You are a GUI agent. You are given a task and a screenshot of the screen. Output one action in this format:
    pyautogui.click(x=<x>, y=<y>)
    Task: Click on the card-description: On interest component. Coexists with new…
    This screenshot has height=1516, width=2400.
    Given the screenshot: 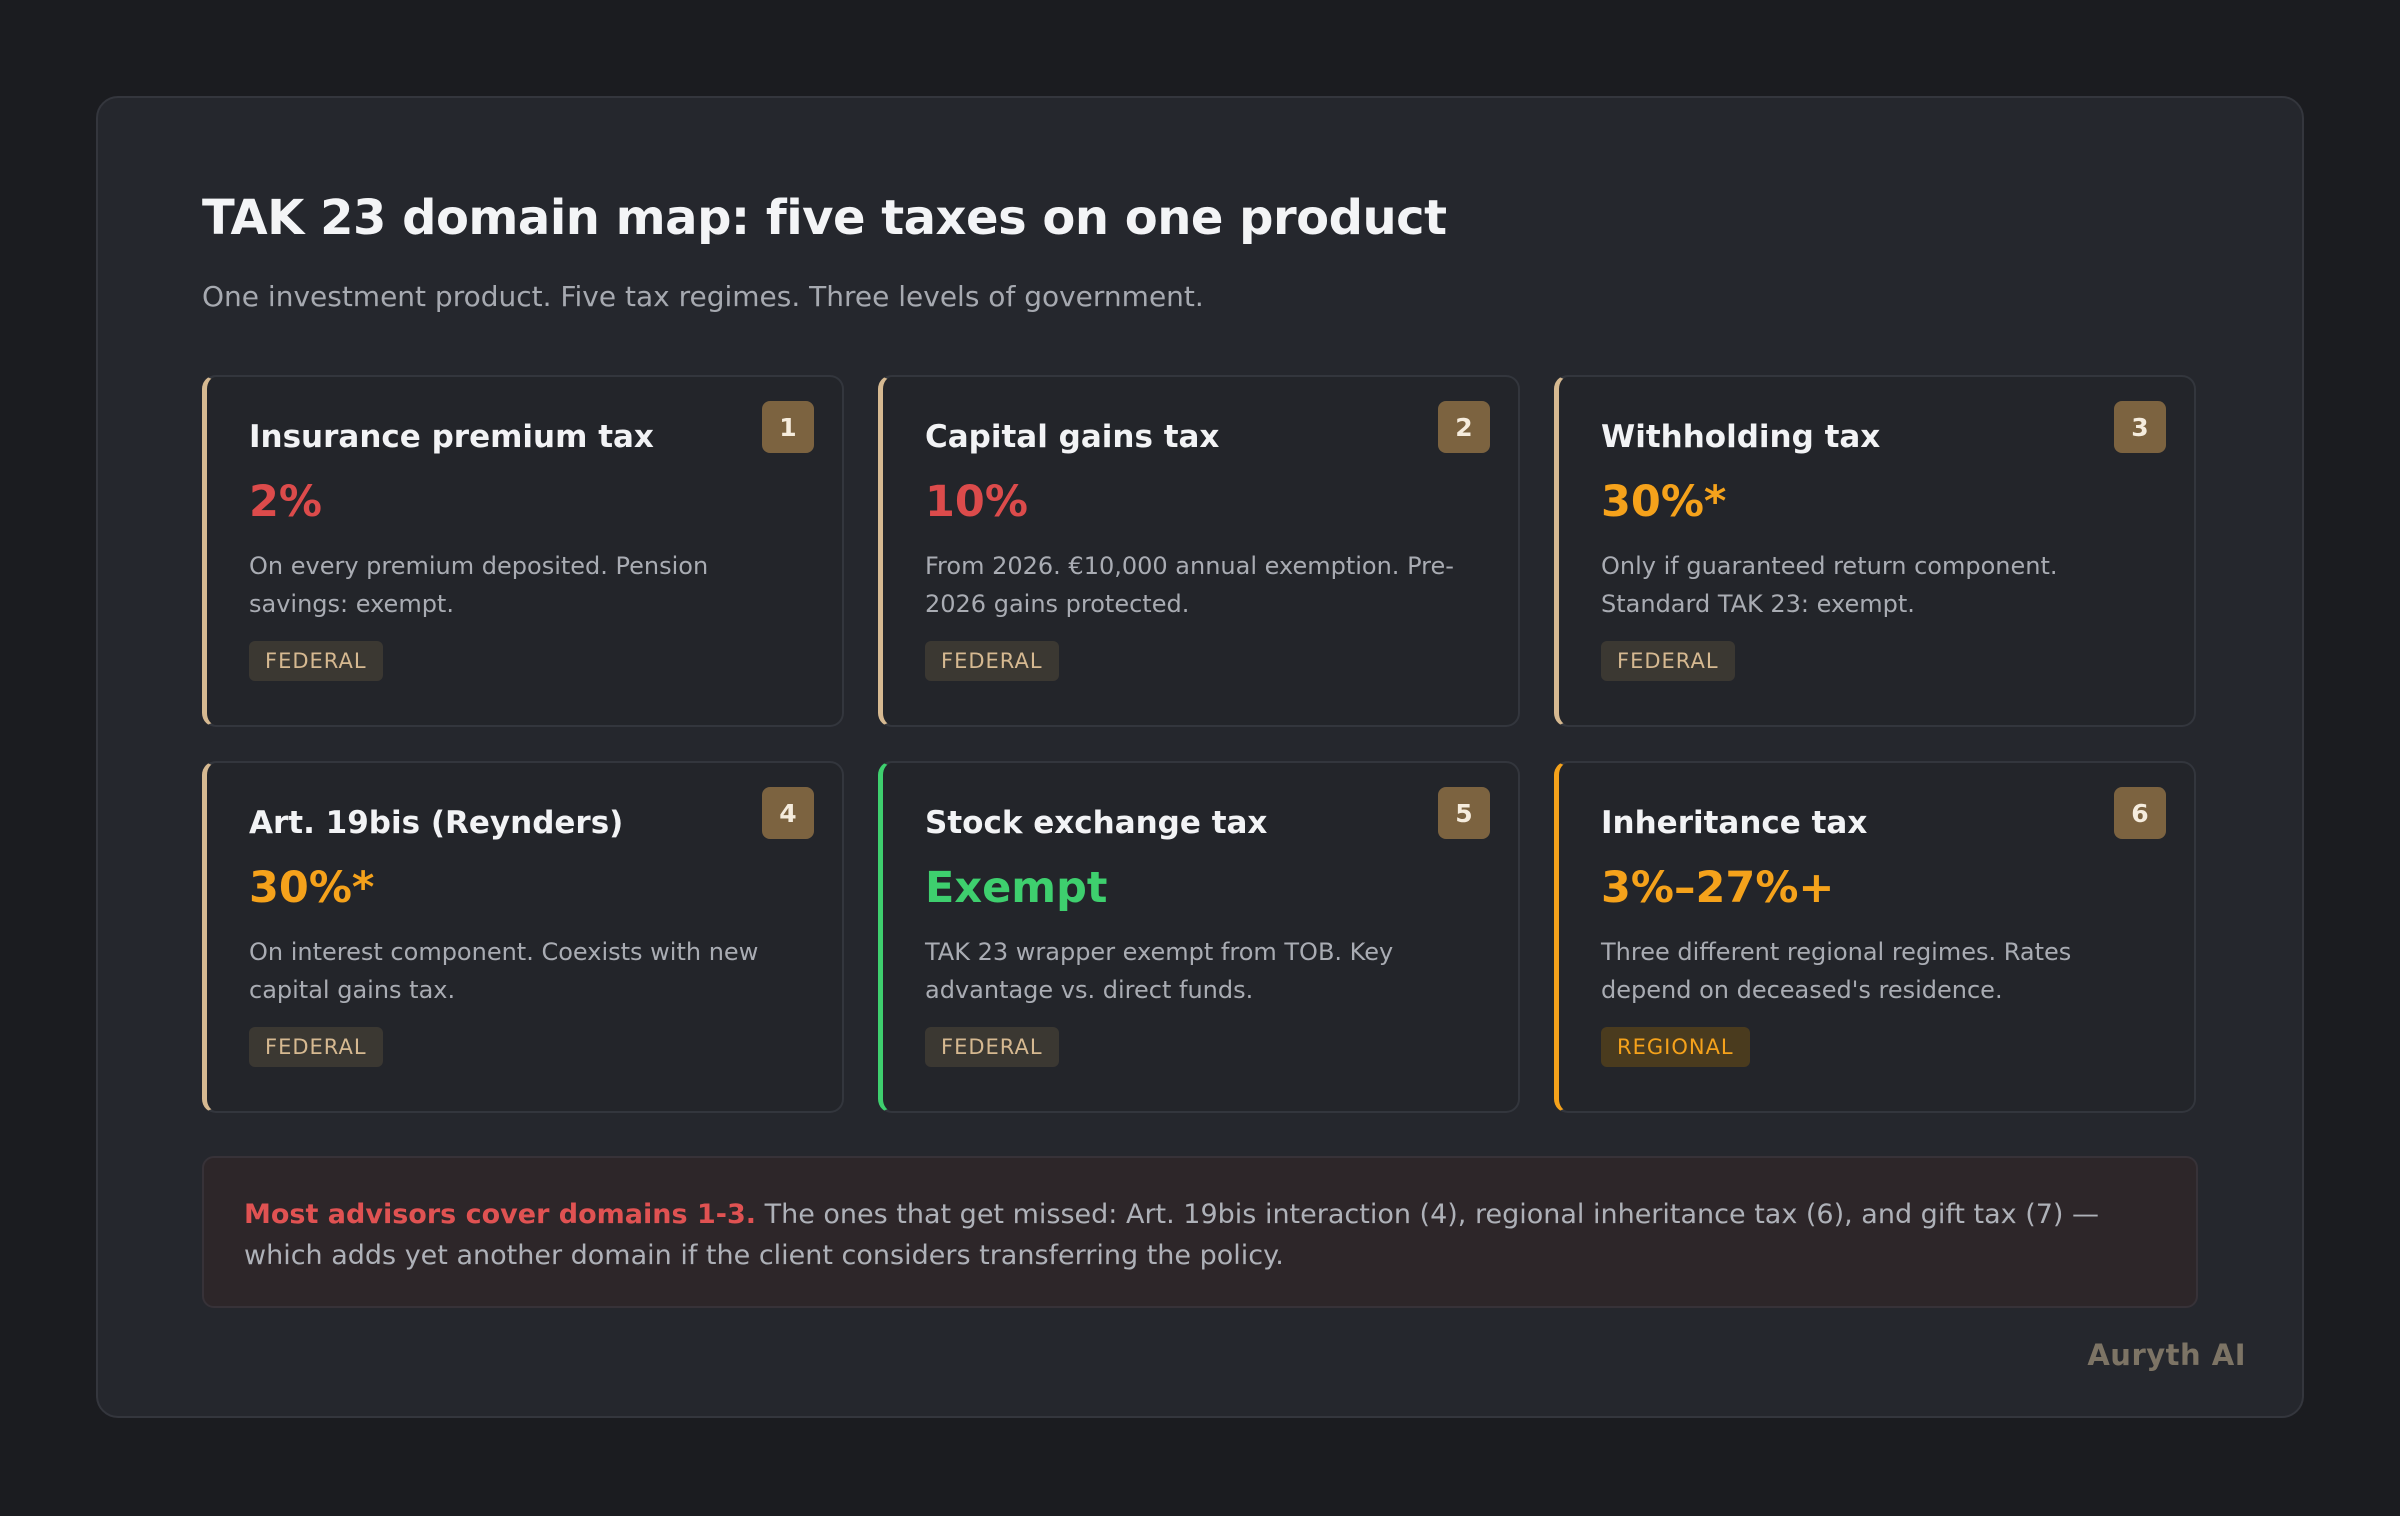 What is the action you would take?
    pyautogui.click(x=504, y=971)
    